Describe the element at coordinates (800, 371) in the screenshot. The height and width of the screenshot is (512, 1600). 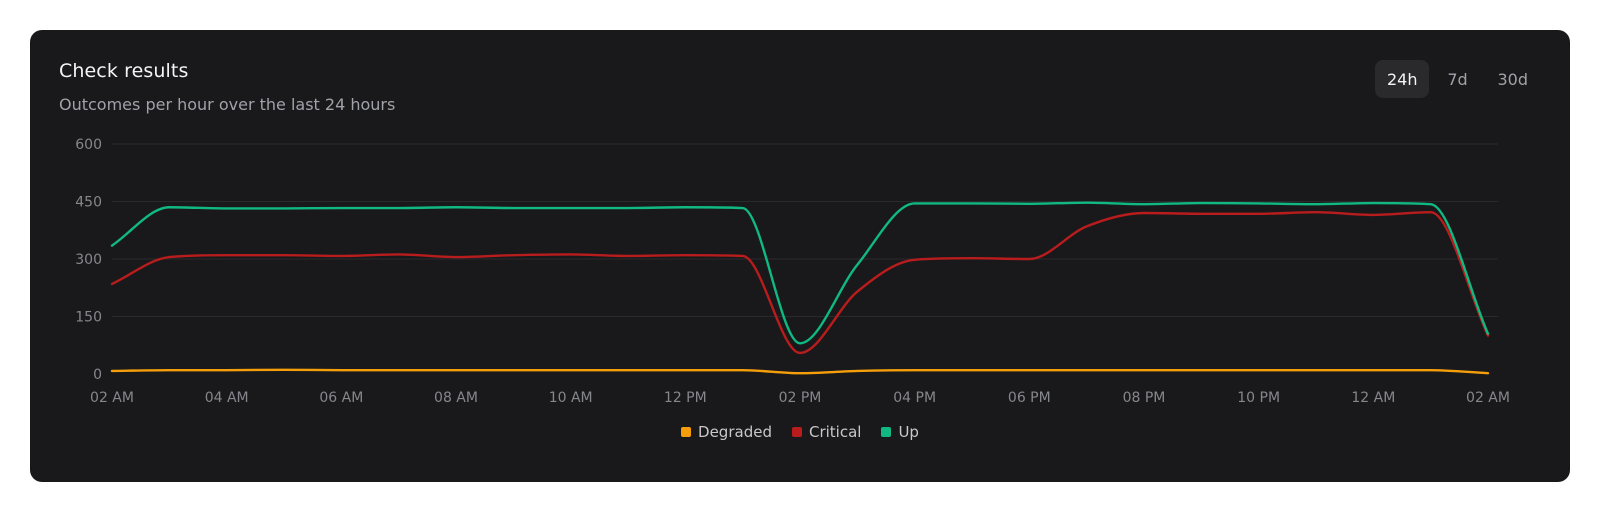
I see `series-line-degraded` at that location.